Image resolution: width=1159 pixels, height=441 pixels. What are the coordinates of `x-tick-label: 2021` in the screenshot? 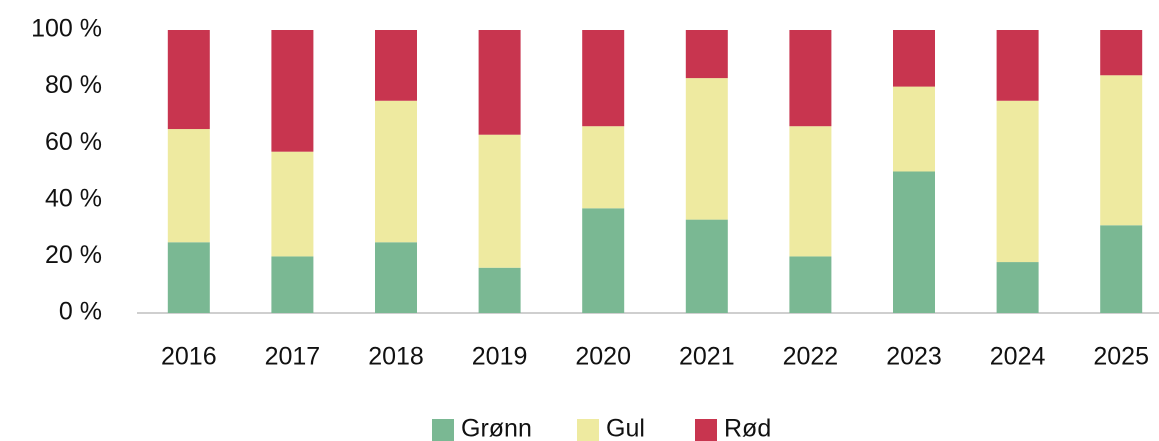 It's located at (707, 357).